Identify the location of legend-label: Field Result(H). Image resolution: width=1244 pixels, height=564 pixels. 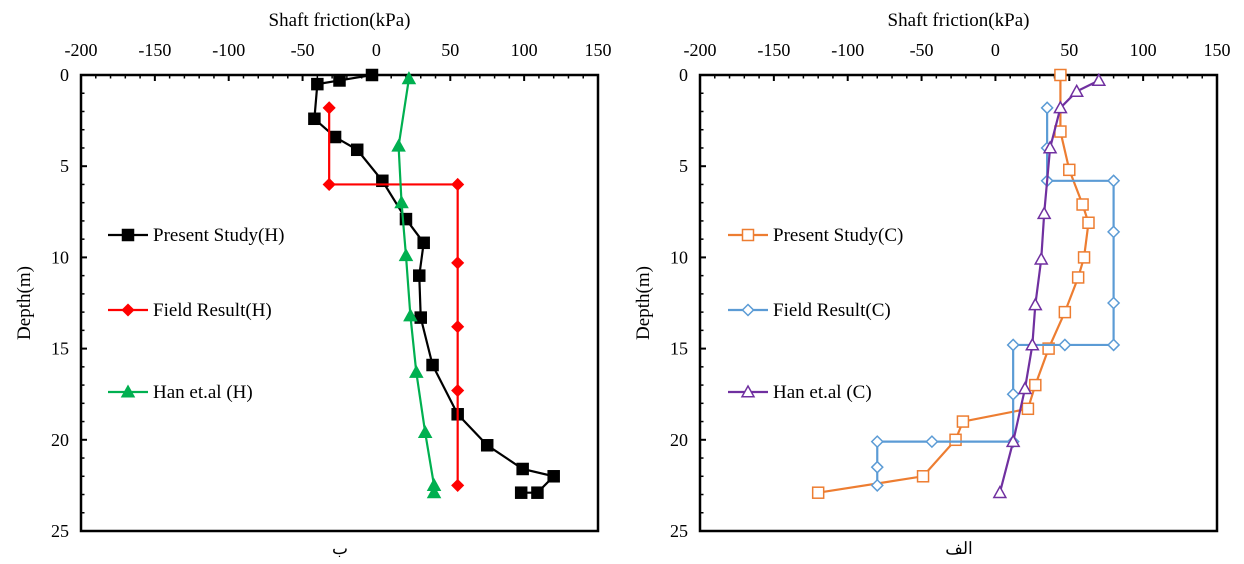
(212, 310).